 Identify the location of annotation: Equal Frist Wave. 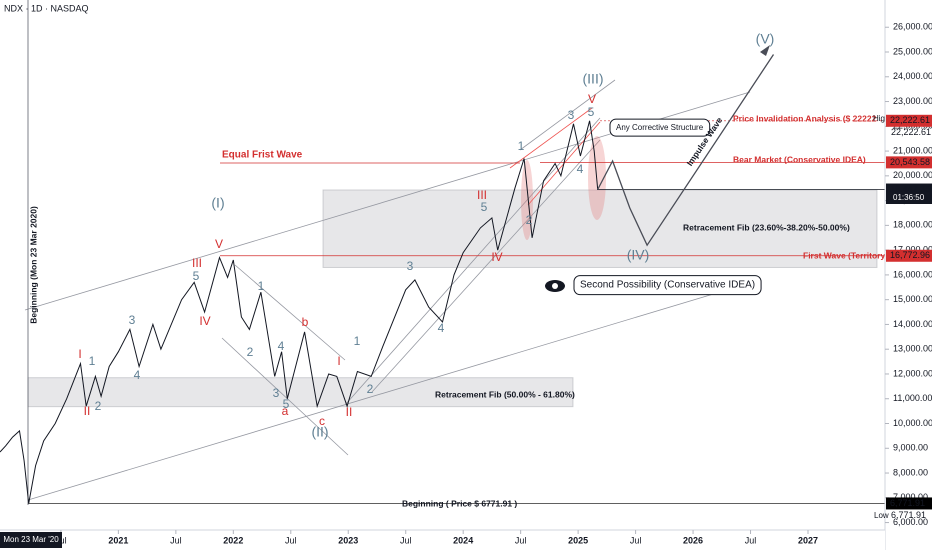
(262, 155).